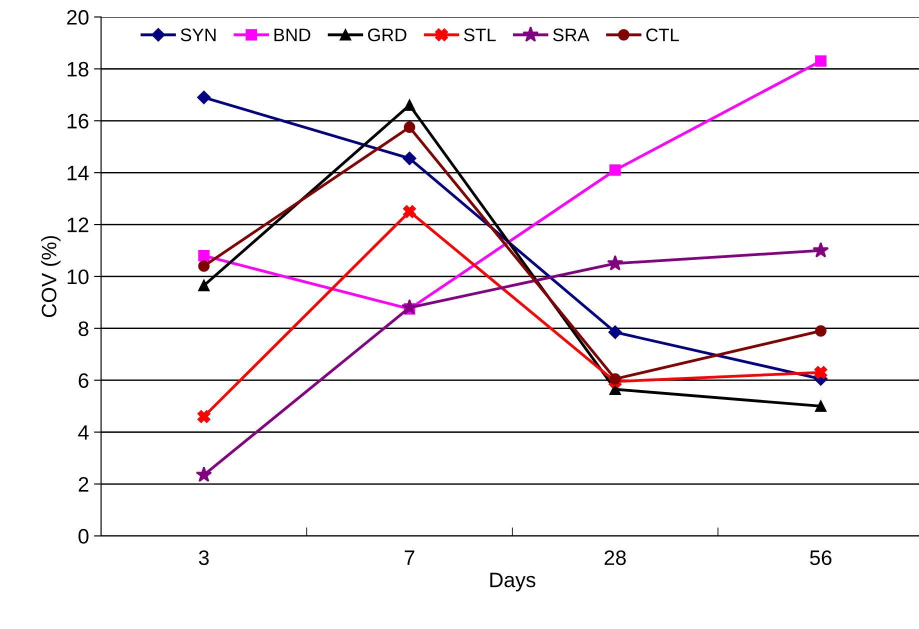 The width and height of the screenshot is (919, 629). Describe the element at coordinates (480, 35) in the screenshot. I see `legend-label: STL` at that location.